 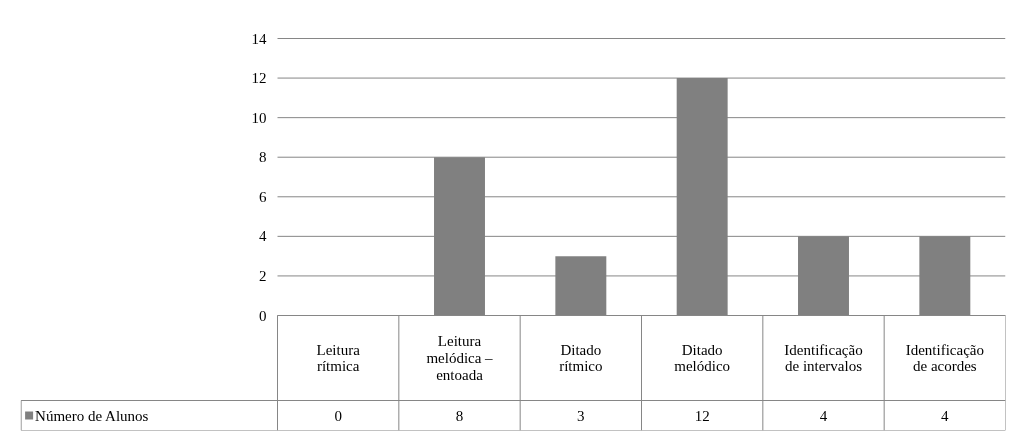 What do you see at coordinates (263, 196) in the screenshot?
I see `y-tick-label: 6` at bounding box center [263, 196].